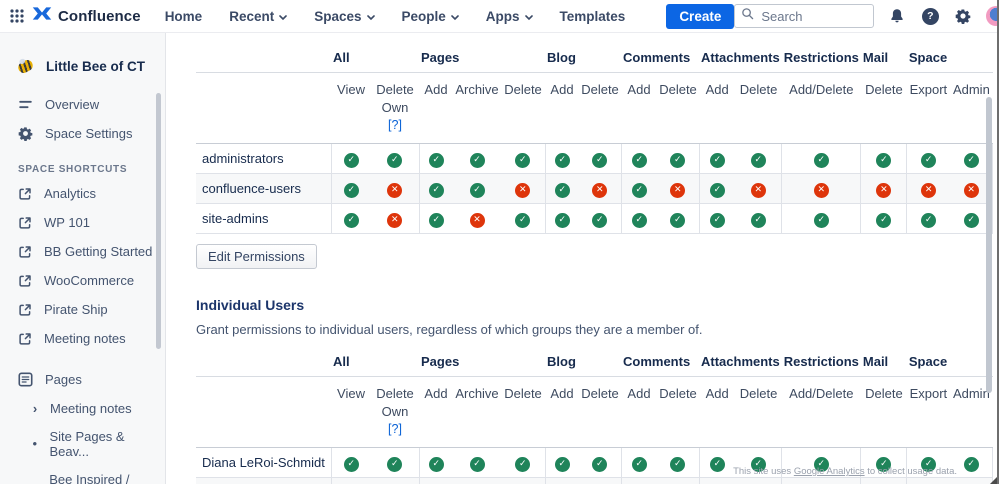 The image size is (999, 484). Describe the element at coordinates (25, 339) in the screenshot. I see `external-link-icon` at that location.